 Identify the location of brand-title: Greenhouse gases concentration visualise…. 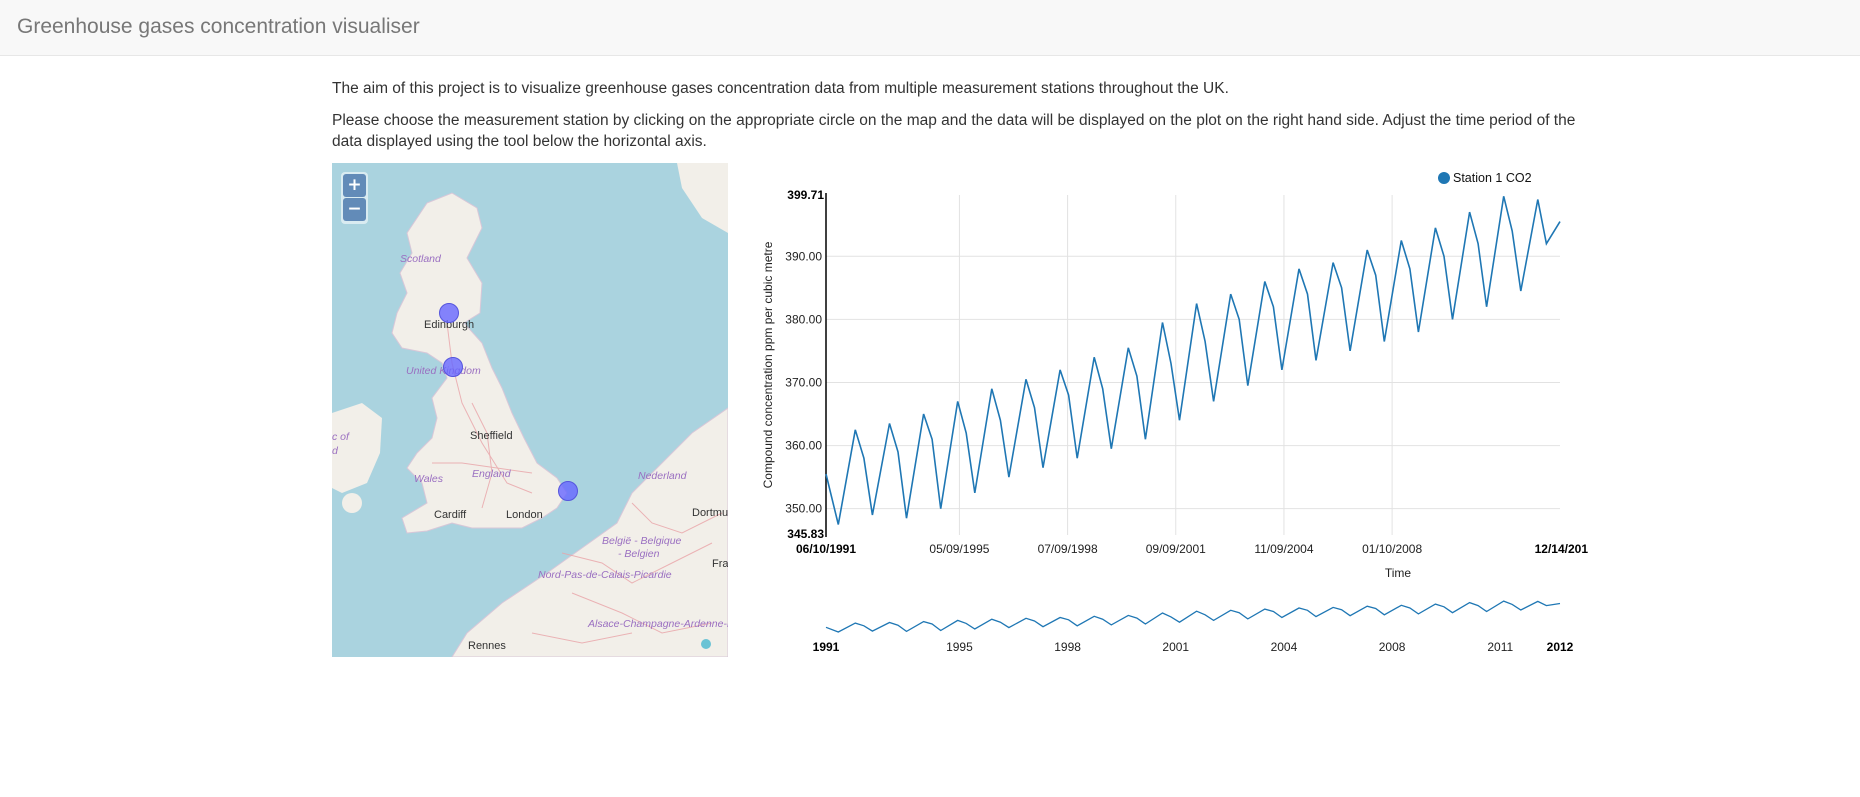
(218, 26).